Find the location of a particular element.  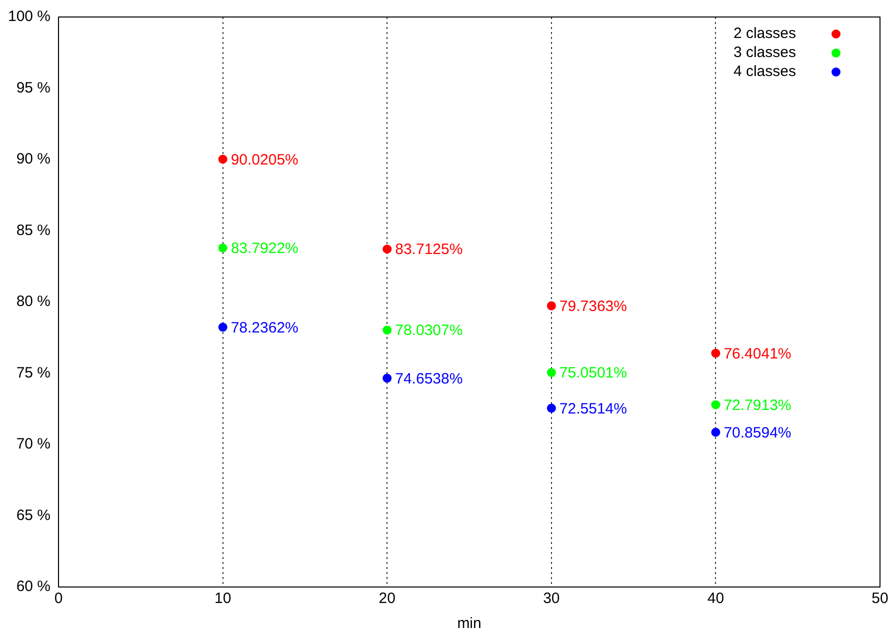

legend-label: 4 classes is located at coordinates (764, 71).